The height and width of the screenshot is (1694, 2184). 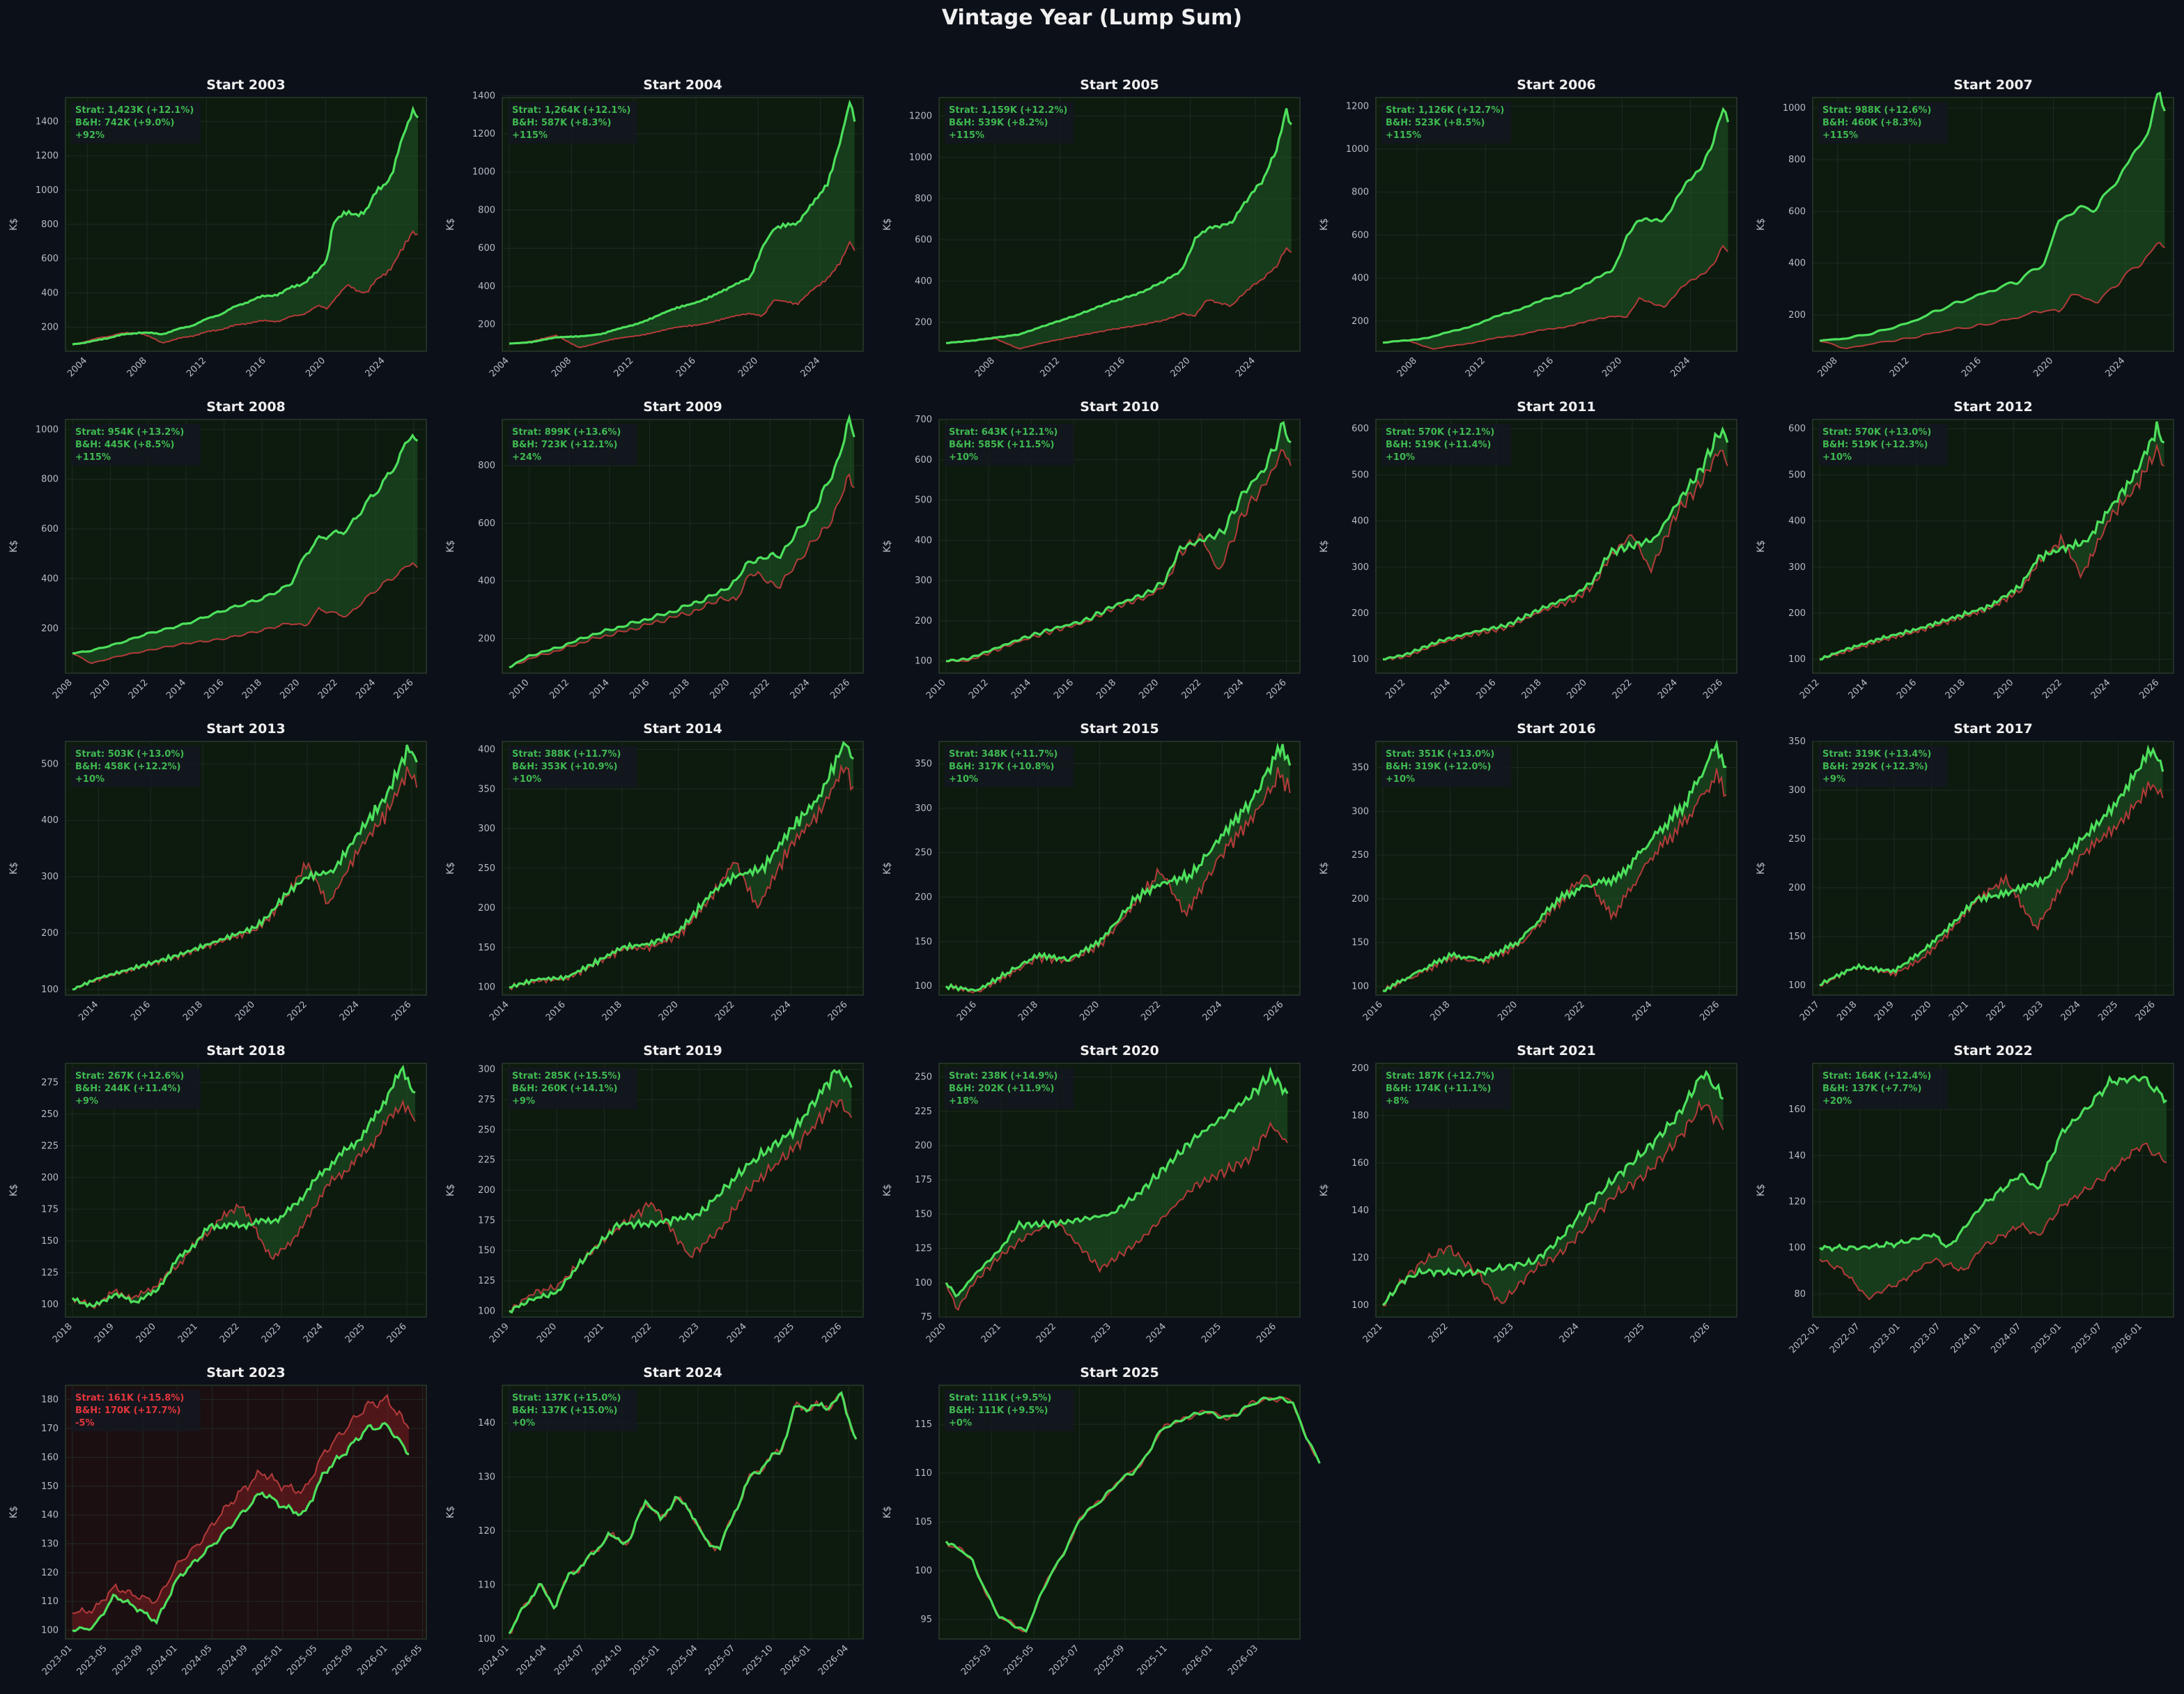 What do you see at coordinates (1872, 123) in the screenshot?
I see `stats-line: B&H: 460K (+8.3%)` at bounding box center [1872, 123].